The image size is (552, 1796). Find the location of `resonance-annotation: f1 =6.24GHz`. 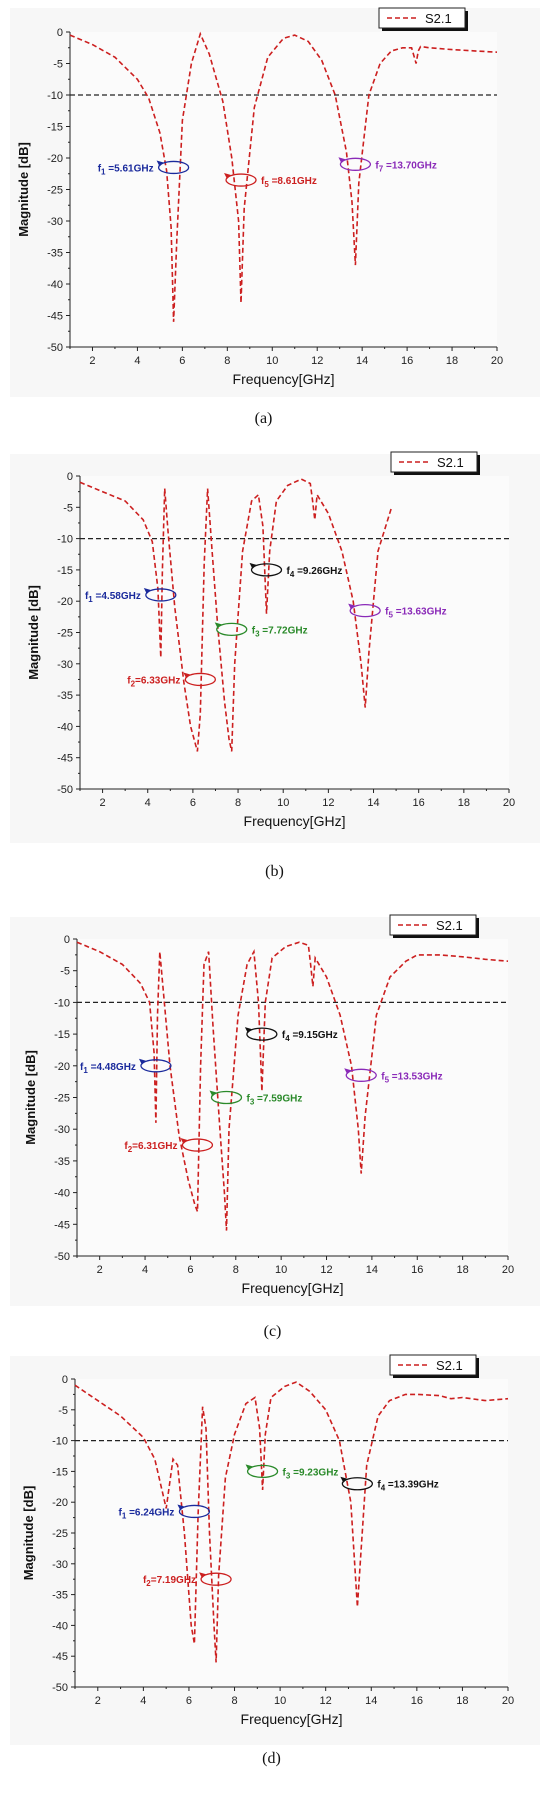

resonance-annotation: f1 =6.24GHz is located at coordinates (165, 1512).